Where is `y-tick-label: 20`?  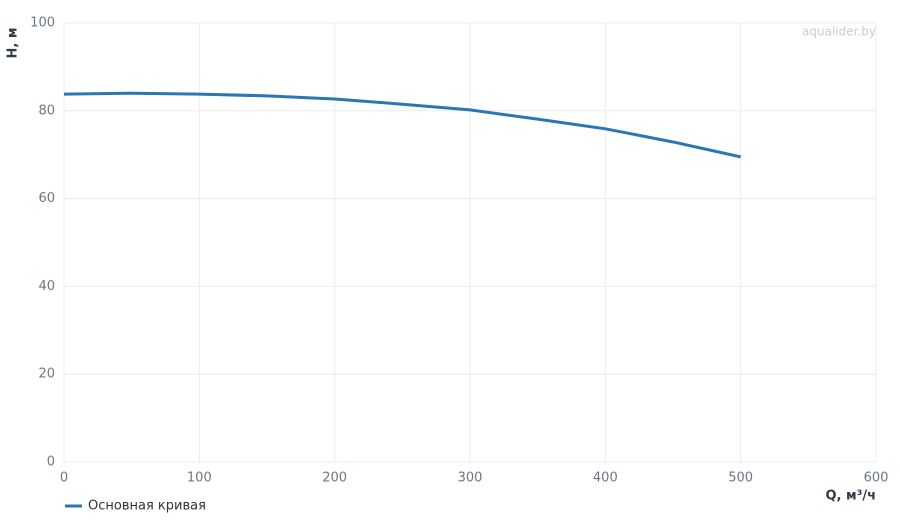 y-tick-label: 20 is located at coordinates (46, 374).